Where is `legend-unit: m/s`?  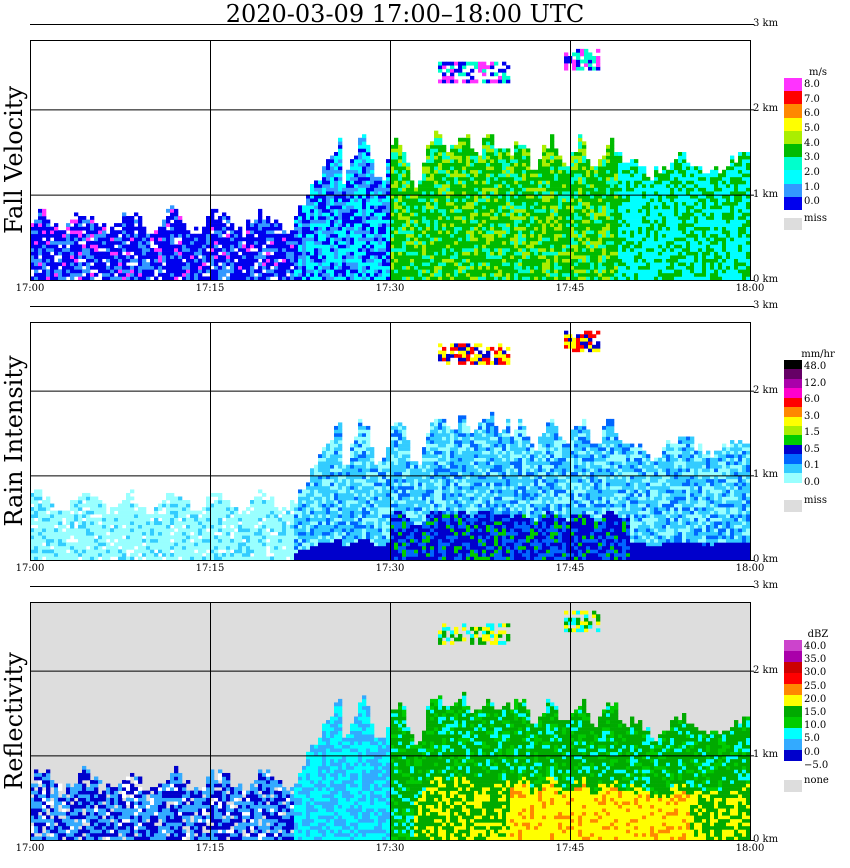
legend-unit: m/s is located at coordinates (818, 72).